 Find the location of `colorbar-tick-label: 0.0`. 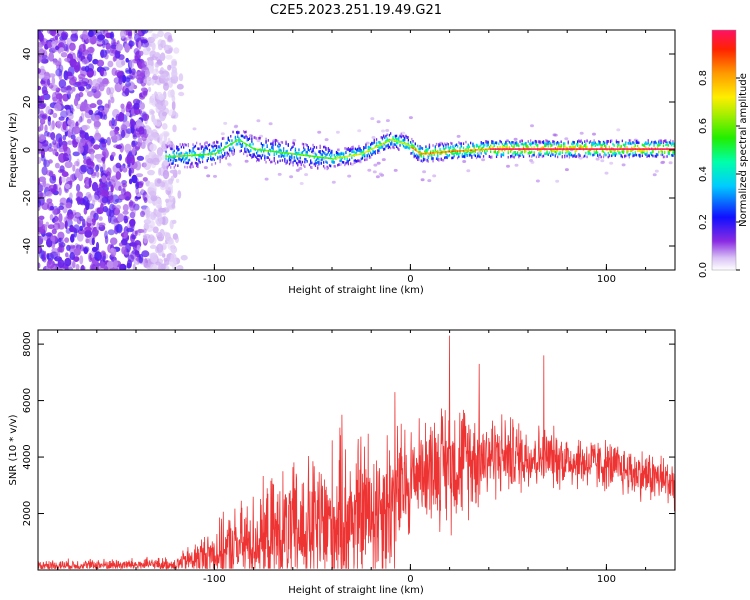

colorbar-tick-label: 0.0 is located at coordinates (703, 270).